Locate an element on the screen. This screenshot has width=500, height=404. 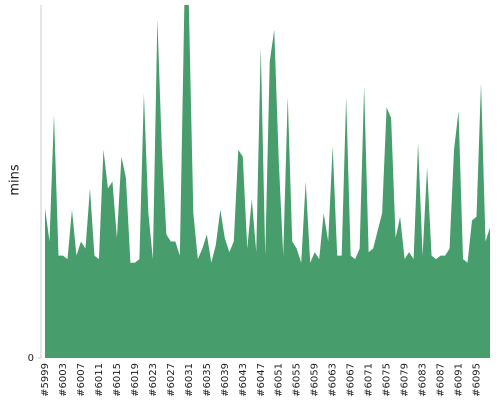
x-tick-label: #6043 is located at coordinates (243, 380).